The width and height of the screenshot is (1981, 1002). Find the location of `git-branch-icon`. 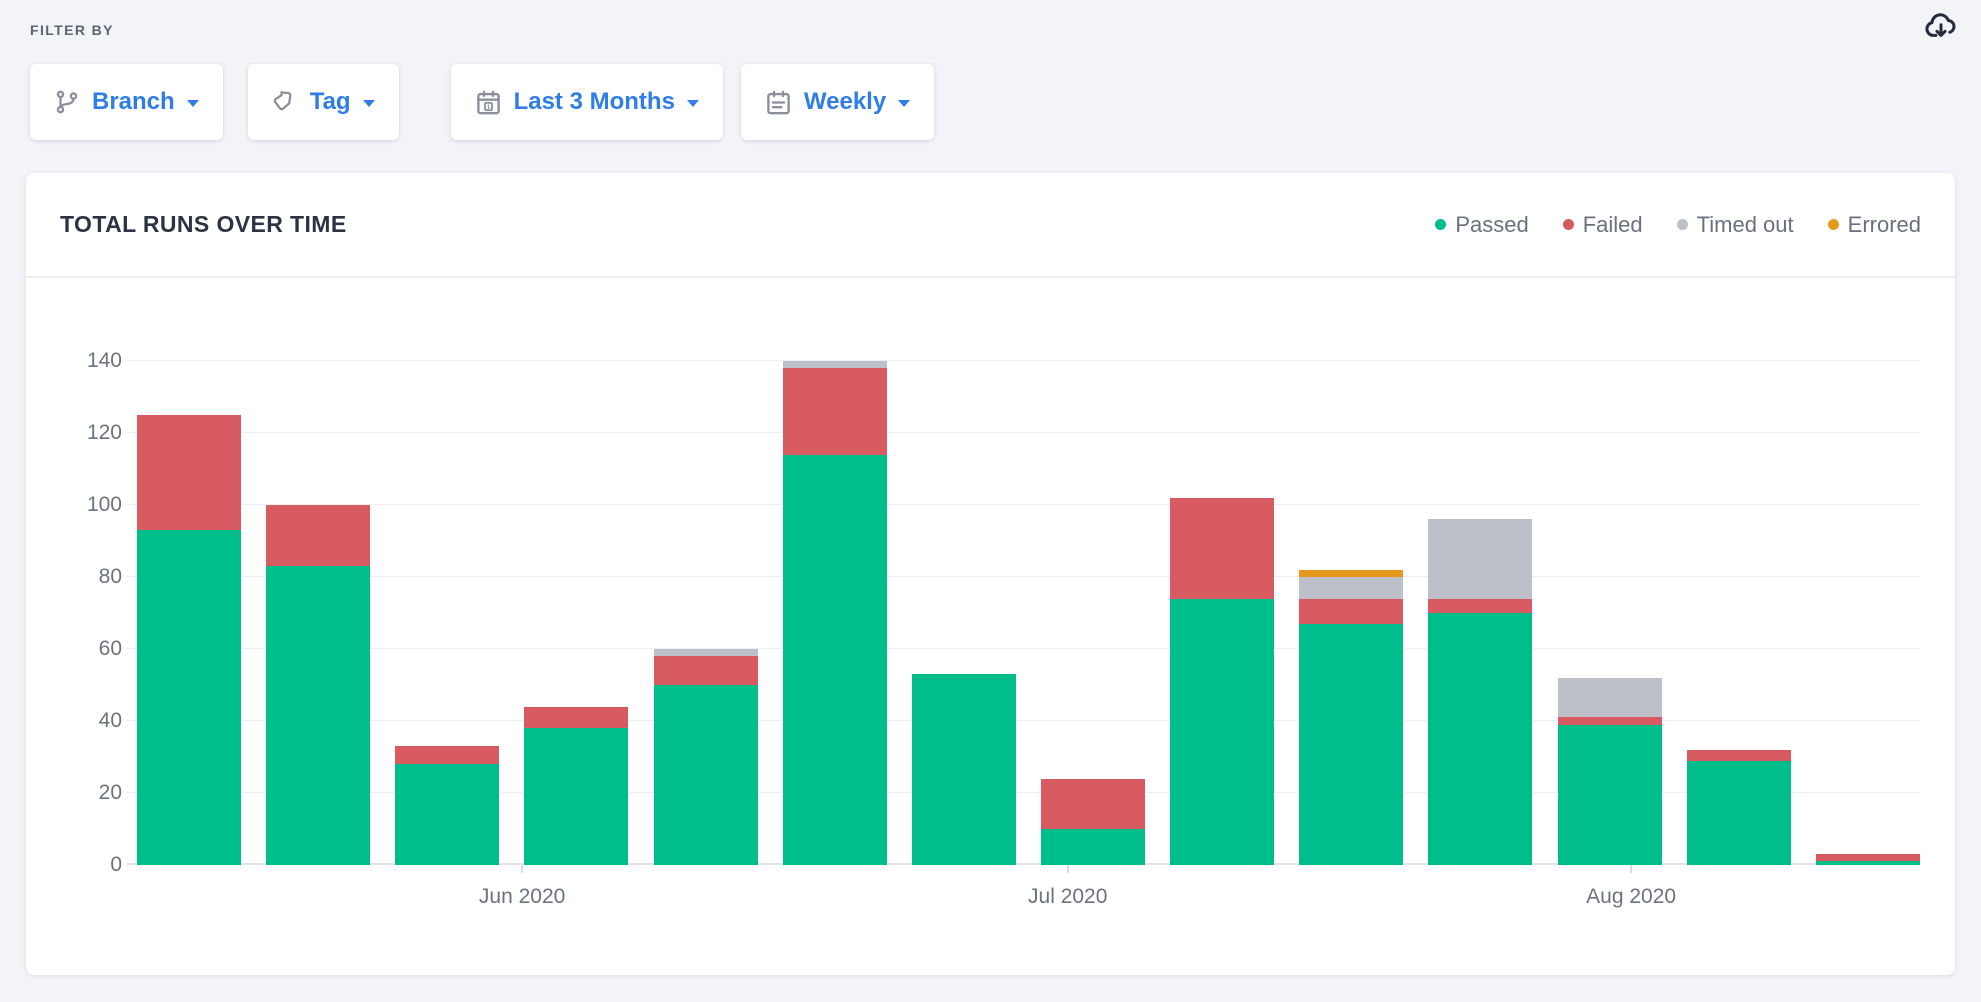

git-branch-icon is located at coordinates (67, 102).